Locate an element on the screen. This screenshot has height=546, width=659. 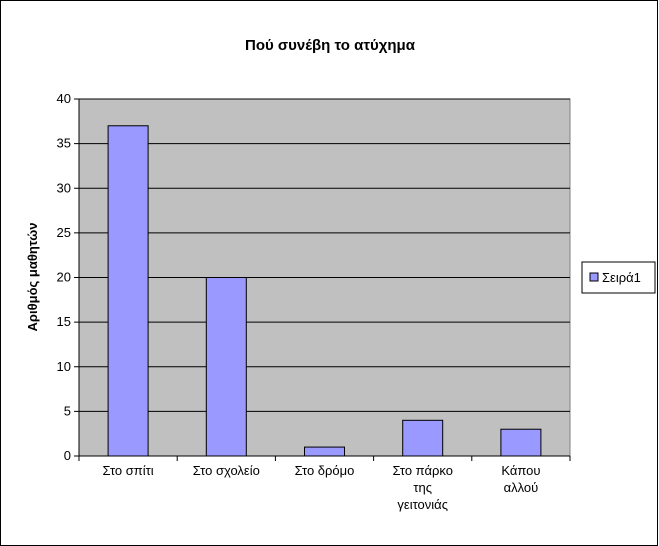
y-tick-label: 0 is located at coordinates (67, 455).